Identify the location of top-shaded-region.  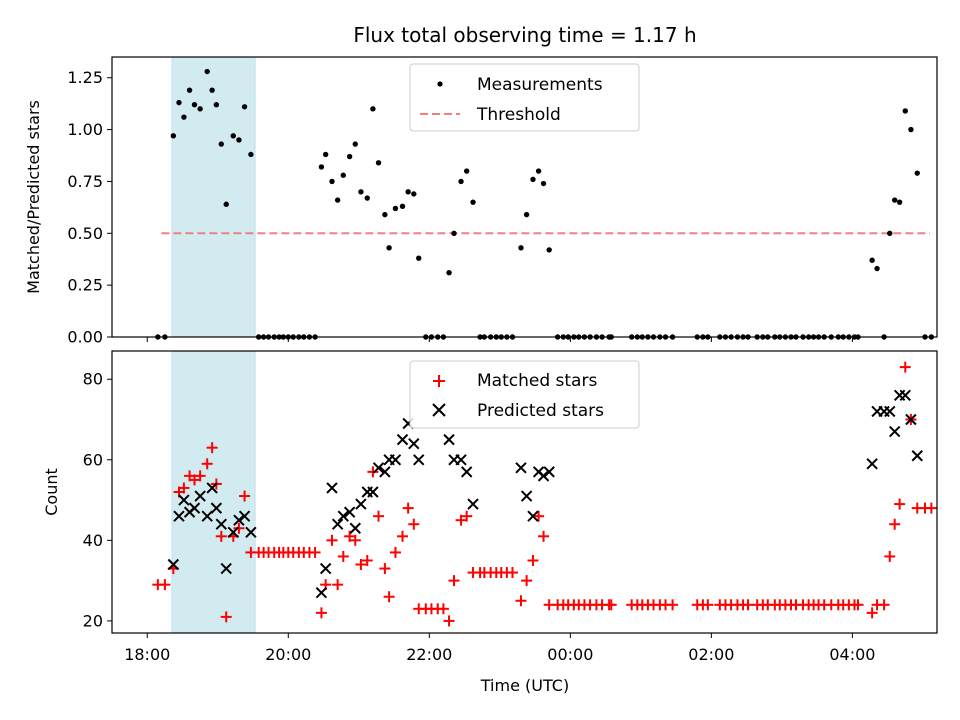
(213, 197).